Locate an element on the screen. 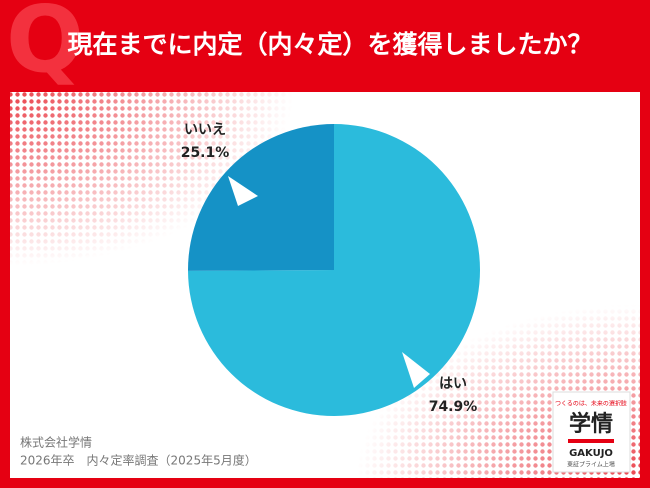 This screenshot has width=650, height=488. logo-box is located at coordinates (591, 432).